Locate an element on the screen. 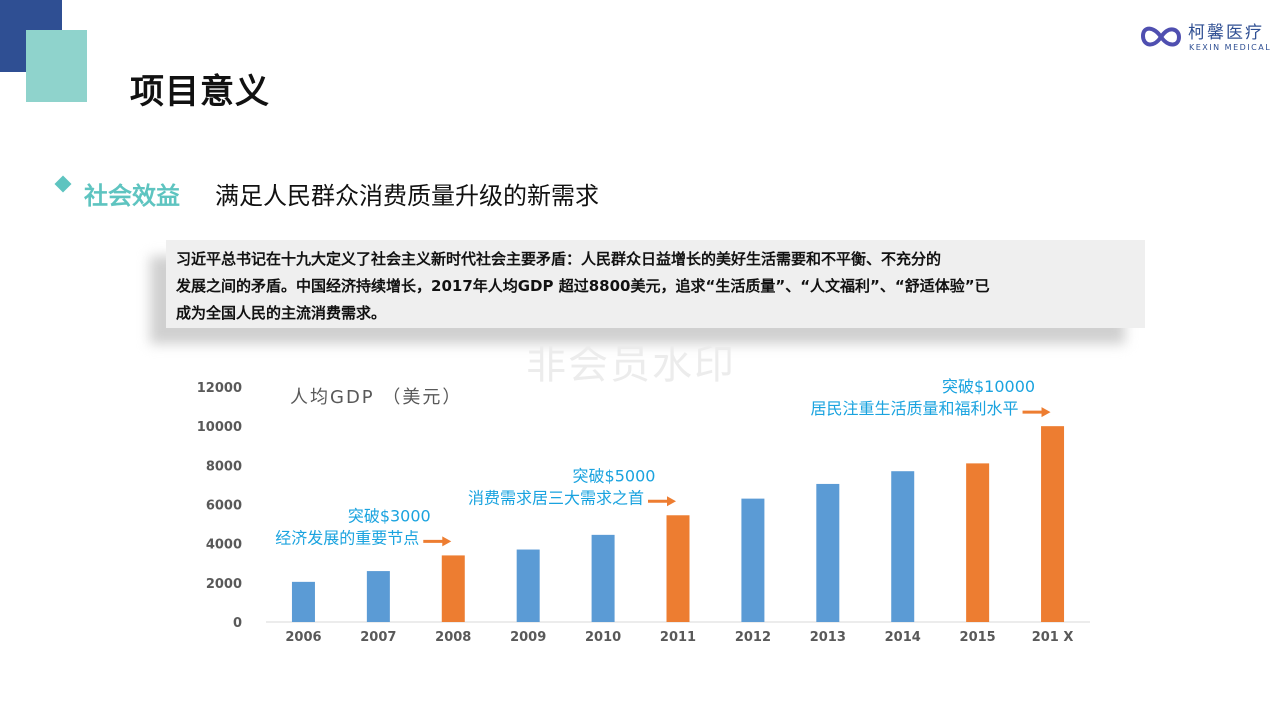  annotation-title: 突破$10000 is located at coordinates (988, 386).